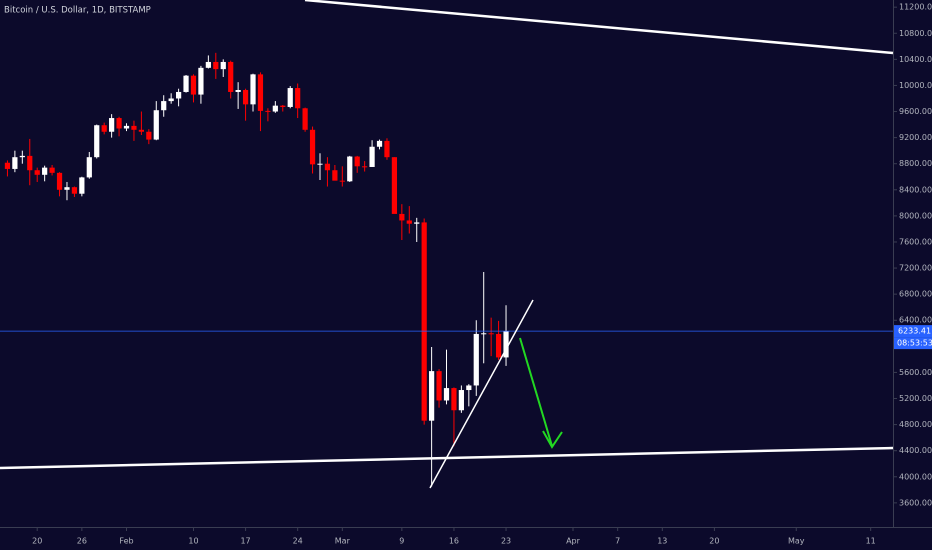 Image resolution: width=932 pixels, height=550 pixels. What do you see at coordinates (915, 424) in the screenshot?
I see `y-tick-label: 4800.00` at bounding box center [915, 424].